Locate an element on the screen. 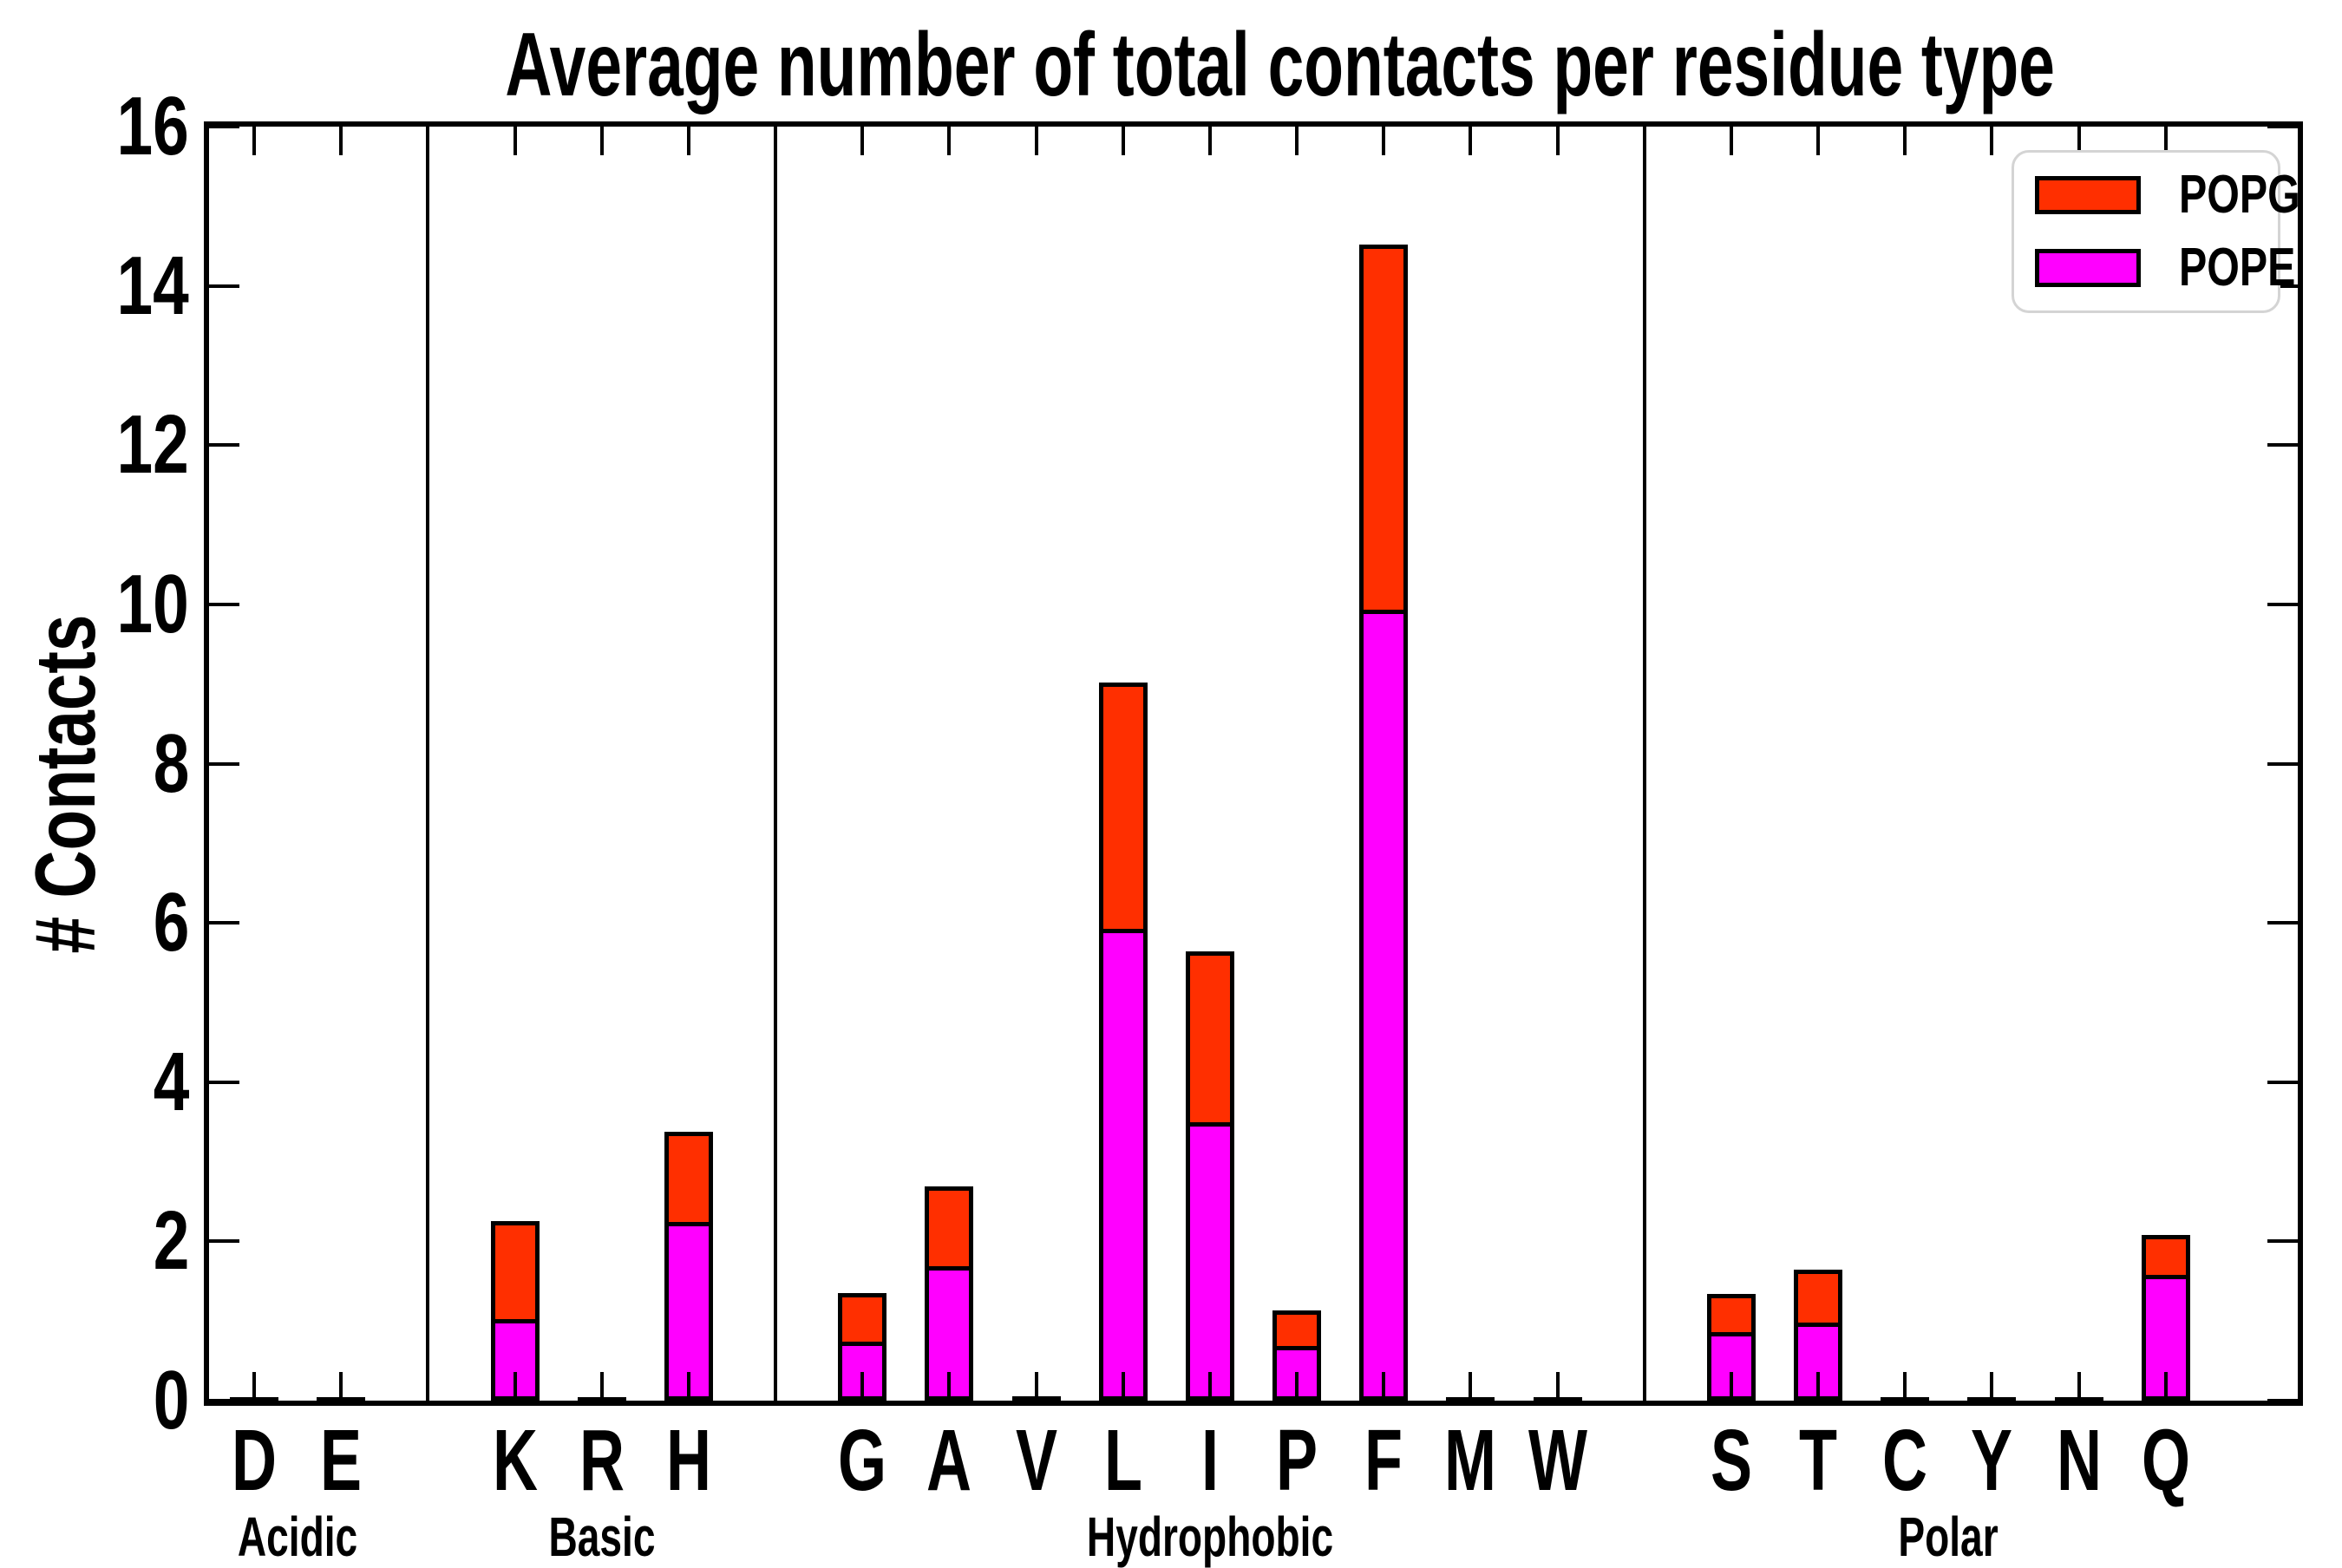 The height and width of the screenshot is (1568, 2342). bar-F is located at coordinates (1384, 823).